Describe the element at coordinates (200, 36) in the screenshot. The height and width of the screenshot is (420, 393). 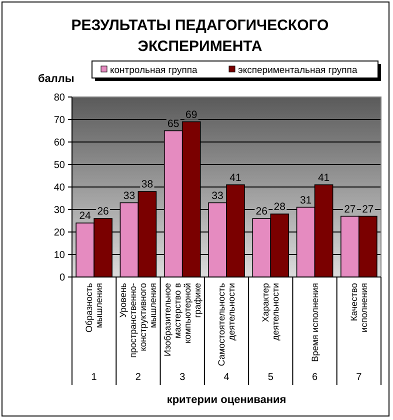
I see `chart-title: РЕЗУЛЬТАТЫ ПЕДАГОГИЧЕСКОГО ЭКСПЕРИМЕНТА` at that location.